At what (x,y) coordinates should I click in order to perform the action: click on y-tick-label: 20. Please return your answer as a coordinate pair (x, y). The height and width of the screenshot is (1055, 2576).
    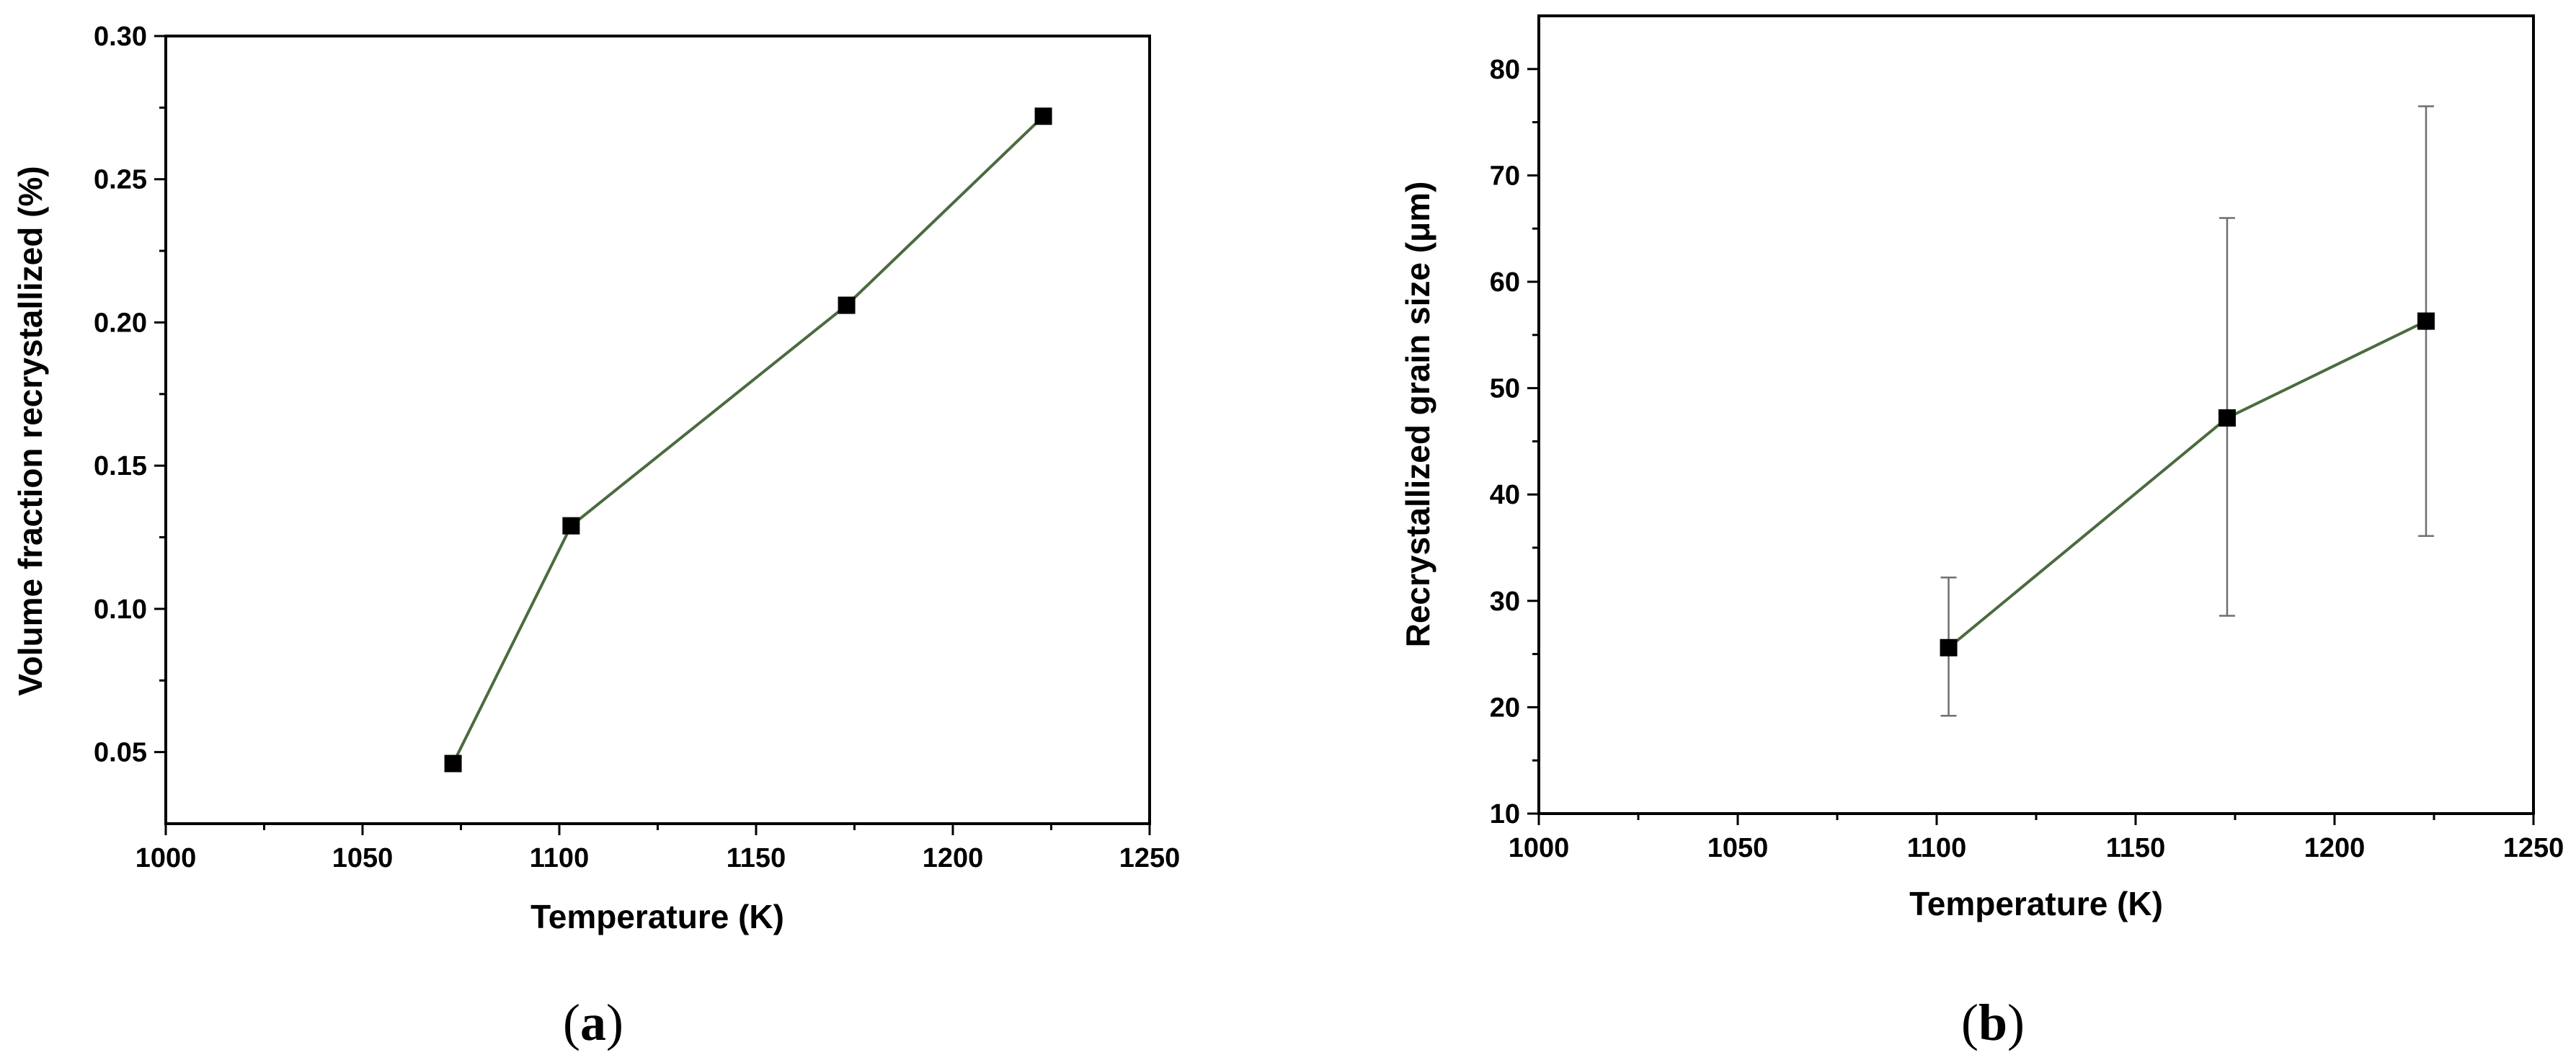
    Looking at the image, I should click on (1505, 708).